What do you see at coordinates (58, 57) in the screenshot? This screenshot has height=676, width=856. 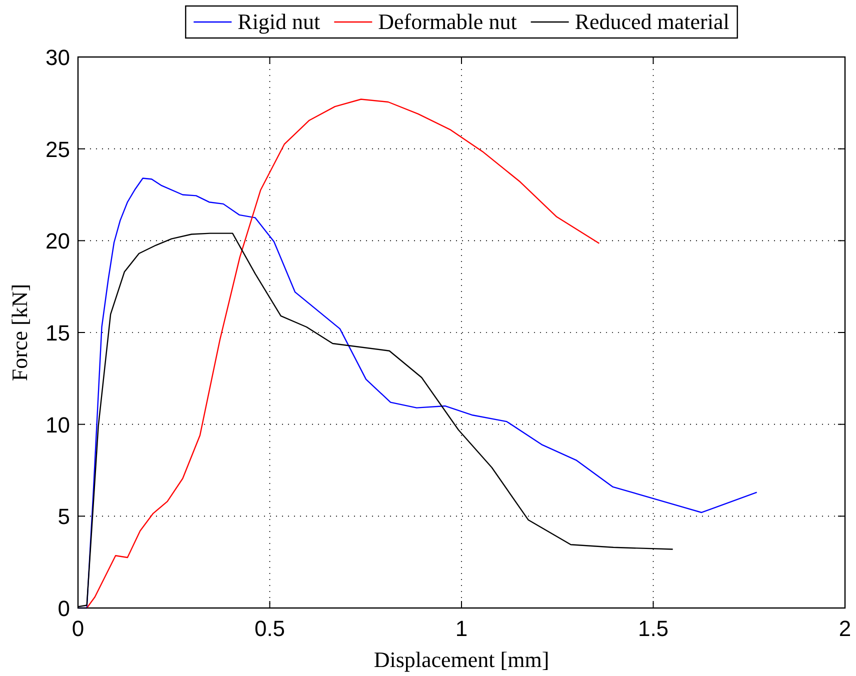 I see `y-tick-label: 30` at bounding box center [58, 57].